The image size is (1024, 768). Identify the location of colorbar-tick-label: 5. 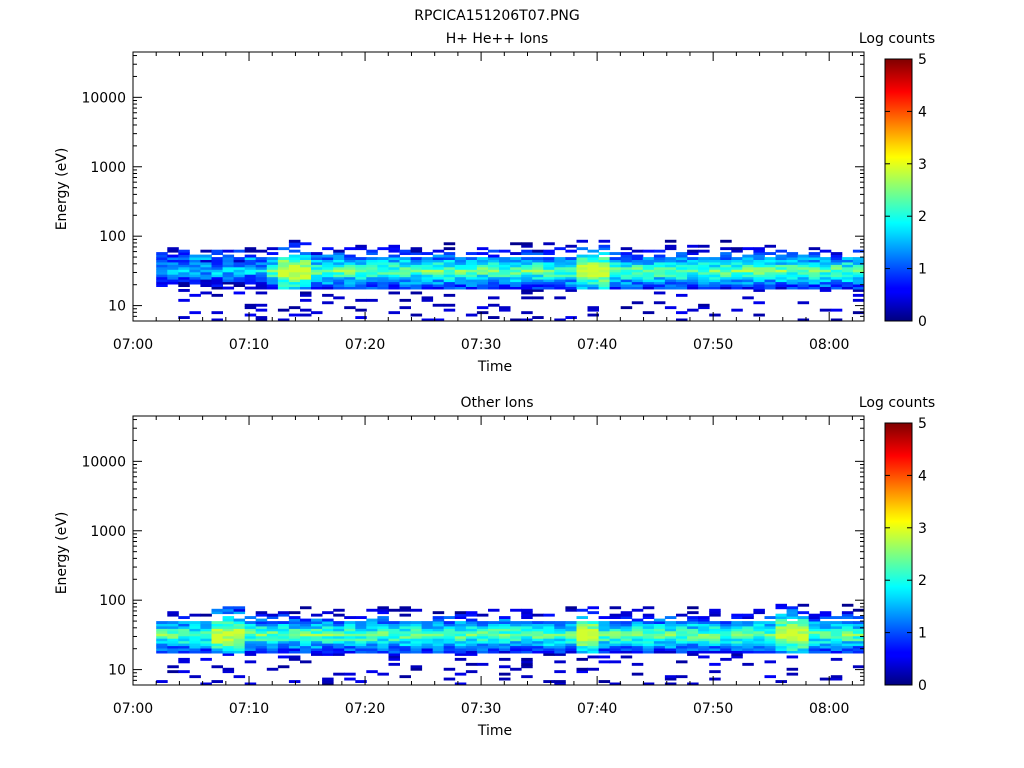
(922, 60).